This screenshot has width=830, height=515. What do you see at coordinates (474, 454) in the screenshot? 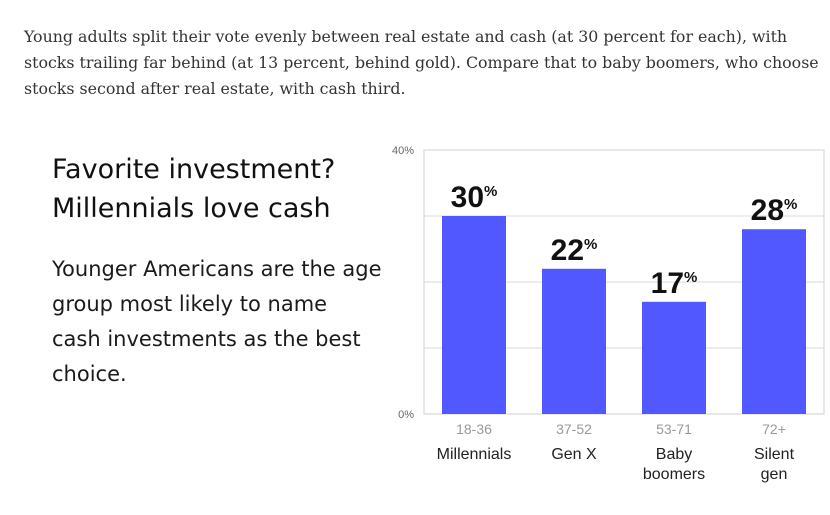
I see `category-label: Millennials` at bounding box center [474, 454].